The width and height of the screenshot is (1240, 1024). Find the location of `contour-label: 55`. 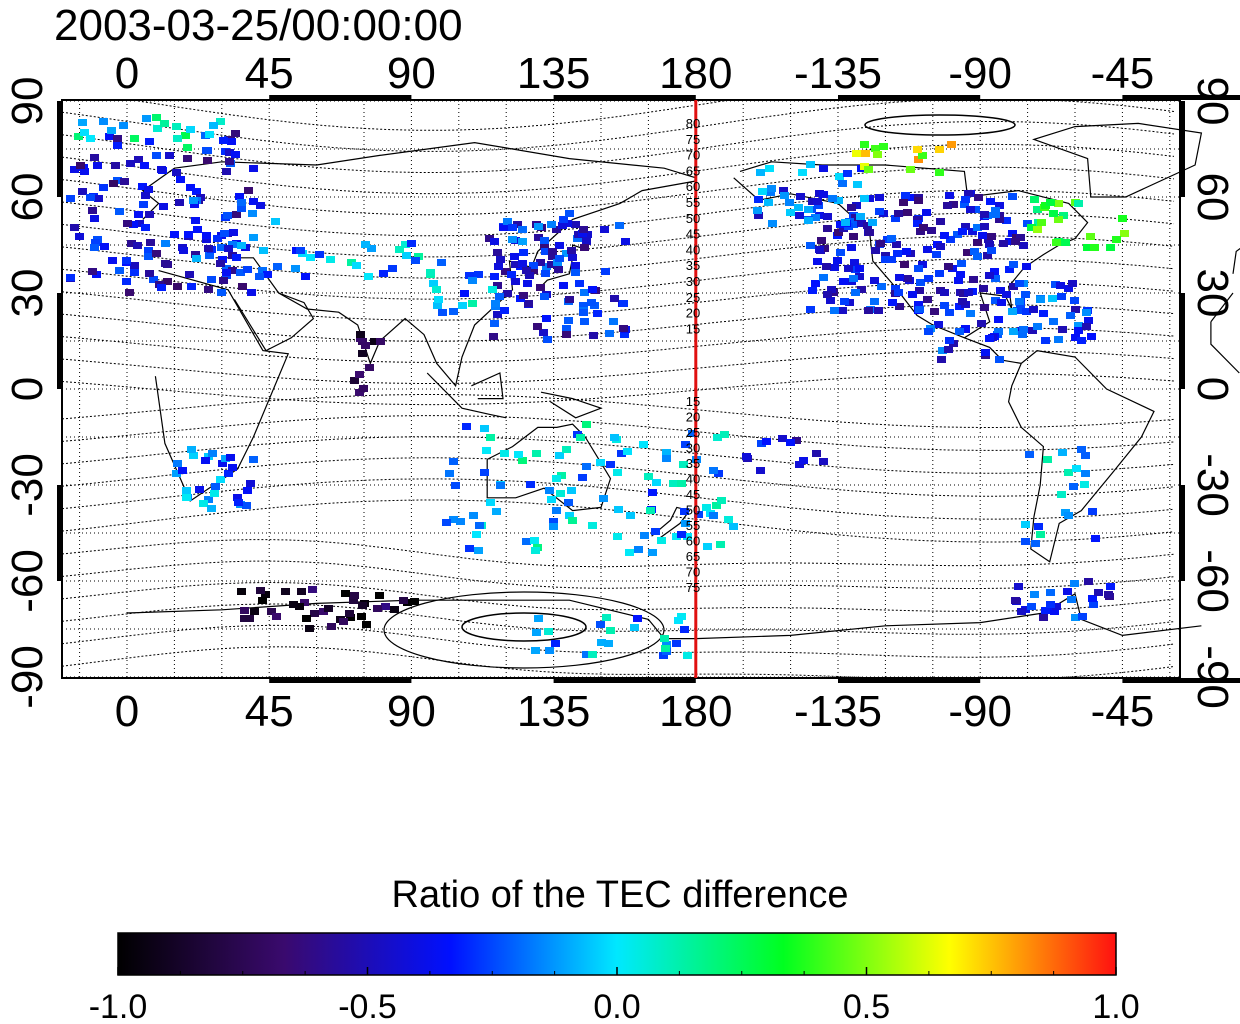

contour-label: 55 is located at coordinates (693, 202).